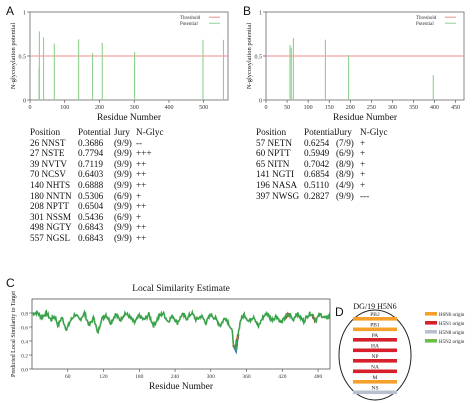 This screenshot has height=403, width=474. I want to click on table-cell: 180 NNTN, so click(51, 195).